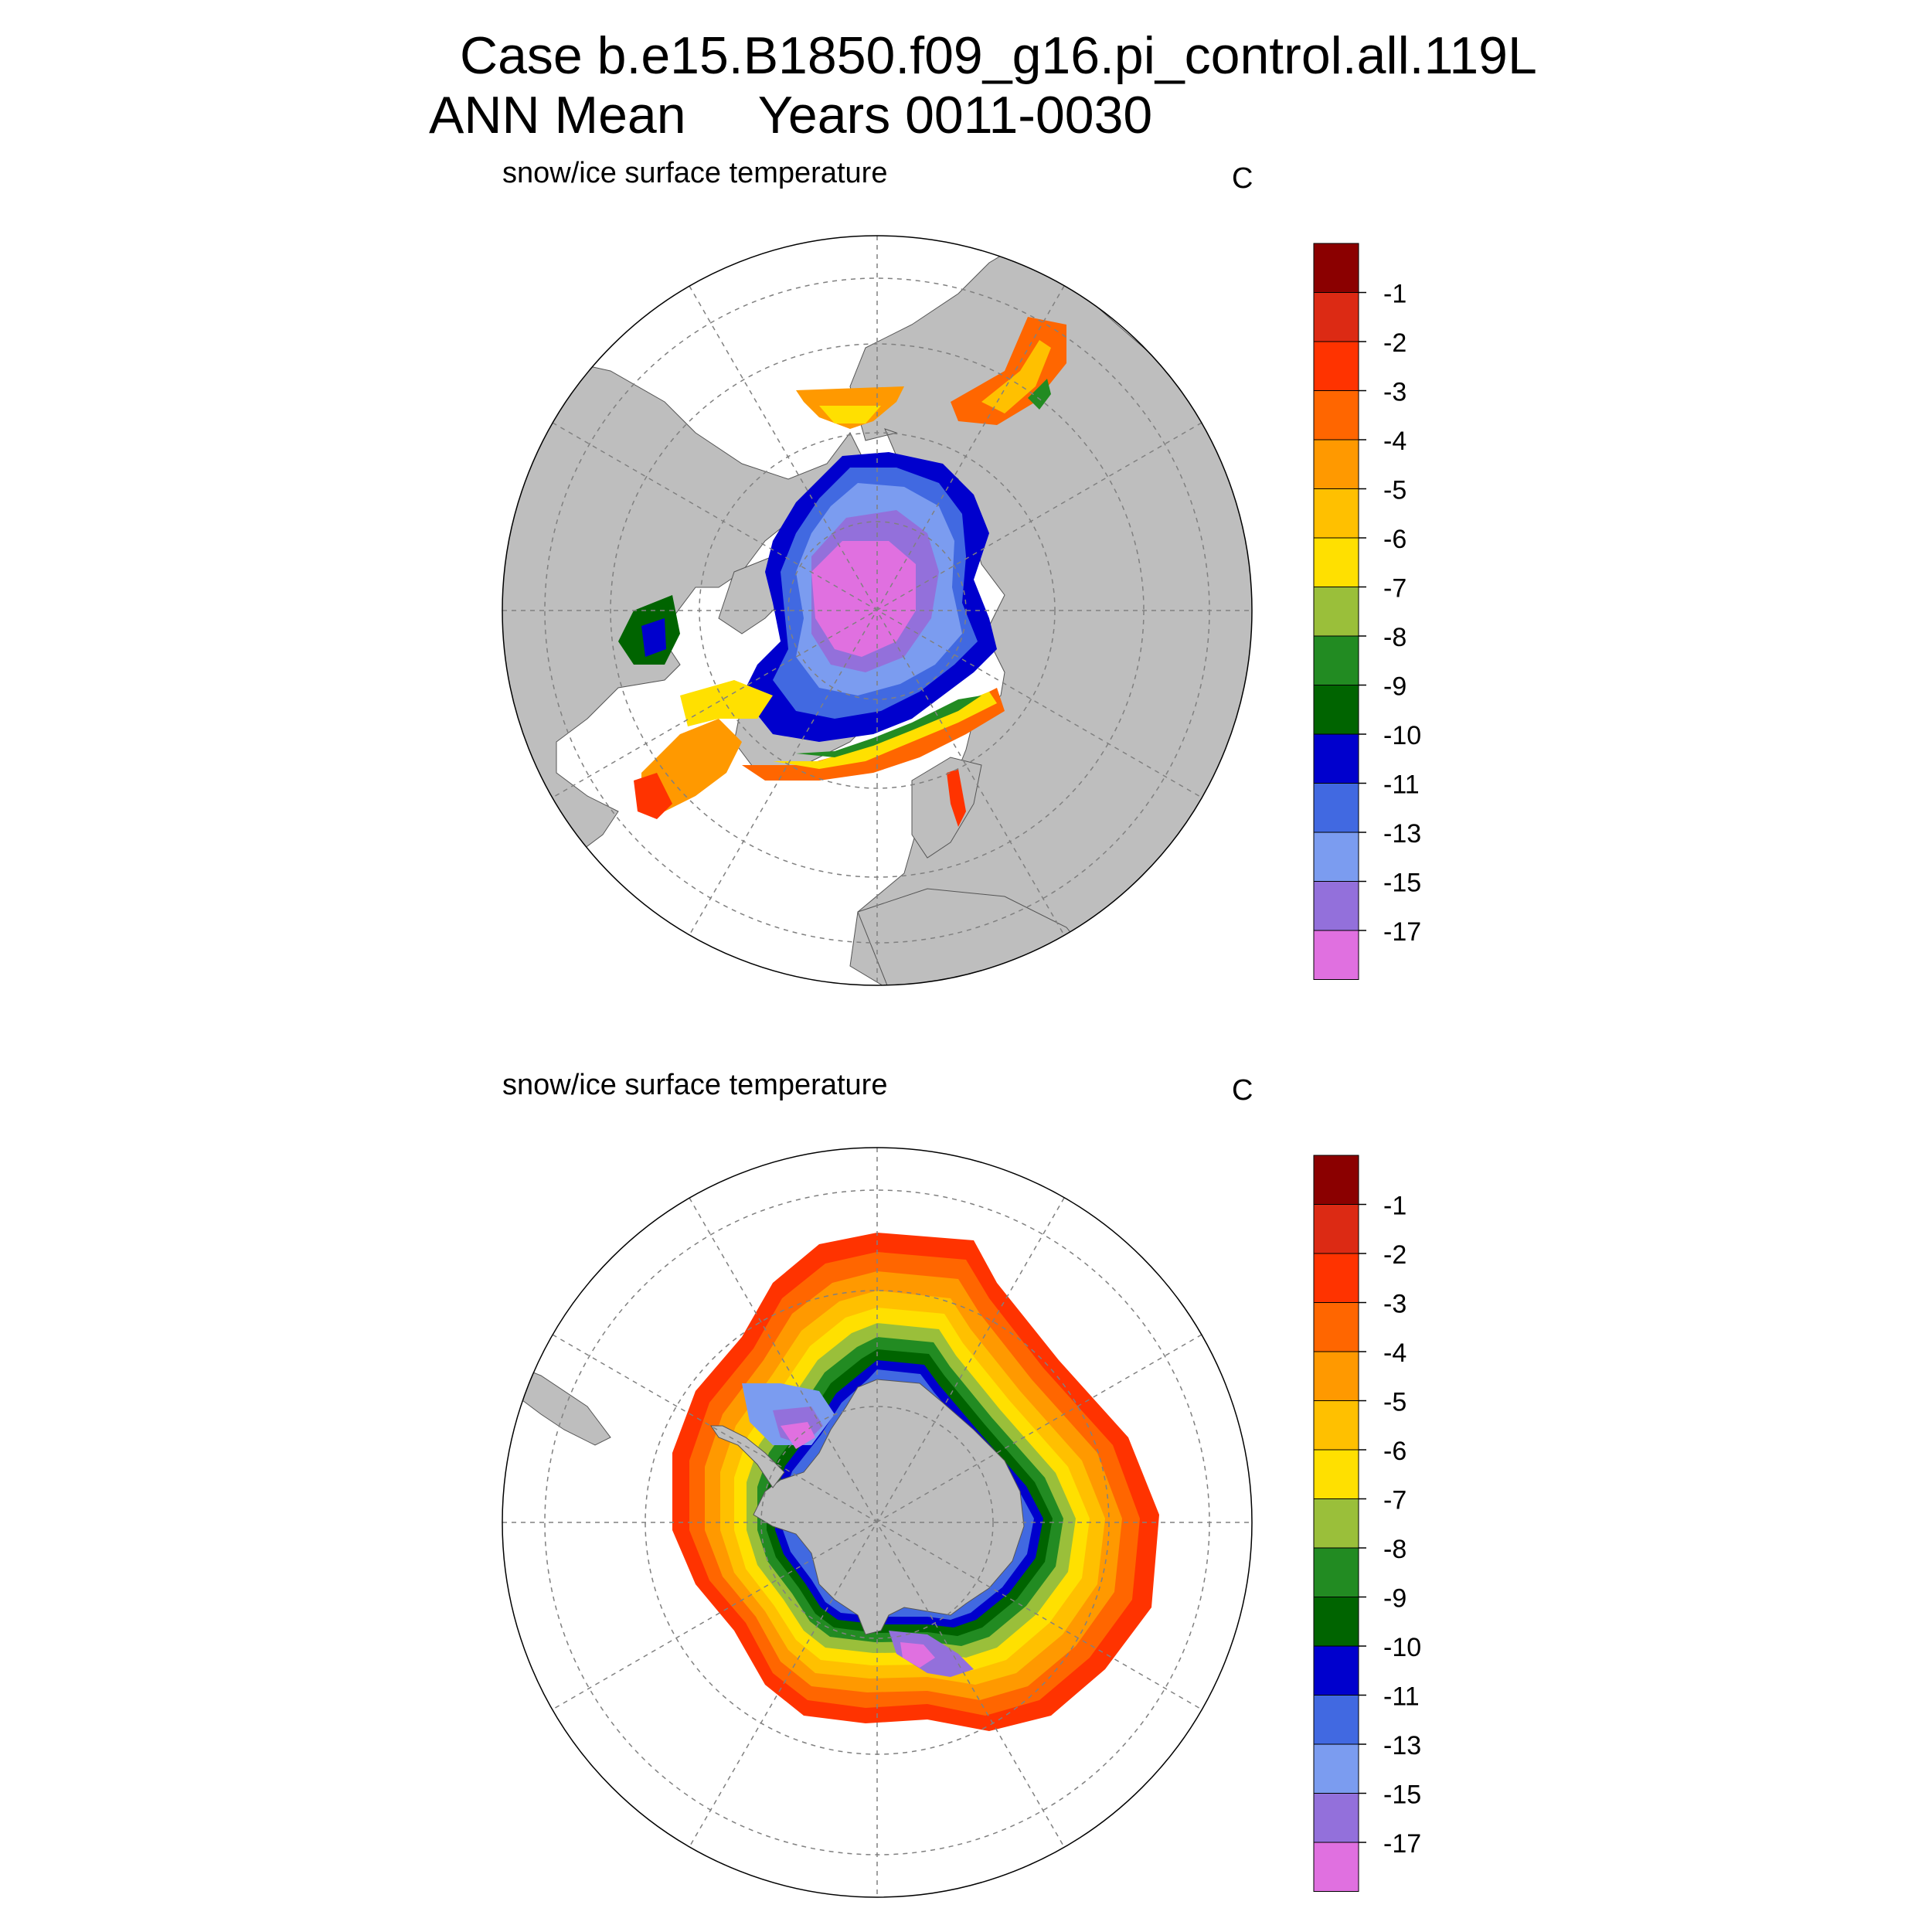 This screenshot has width=1932, height=1932. I want to click on sh-sea-ice, so click(830, 1482).